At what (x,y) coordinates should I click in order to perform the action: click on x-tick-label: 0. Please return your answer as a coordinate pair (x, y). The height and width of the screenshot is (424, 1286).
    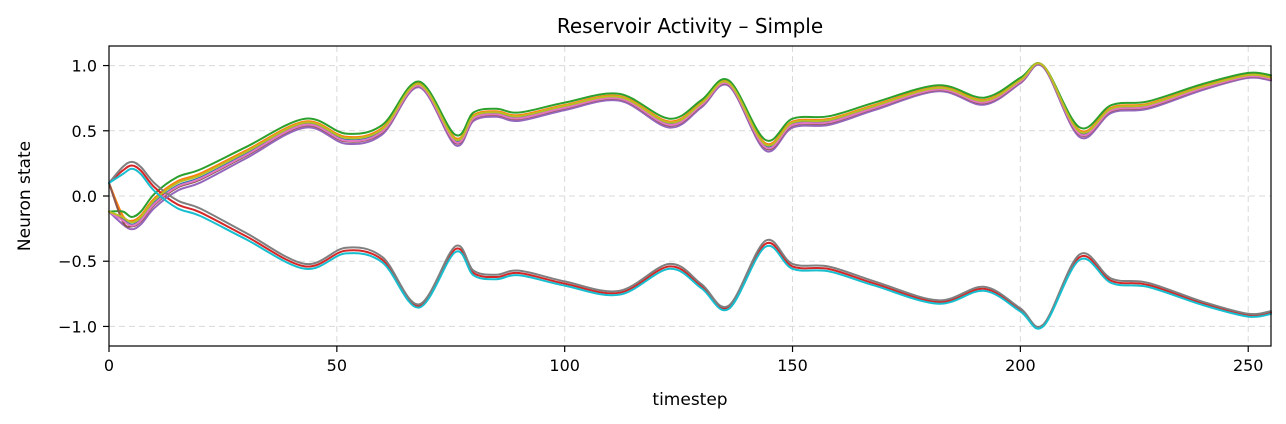
    Looking at the image, I should click on (109, 365).